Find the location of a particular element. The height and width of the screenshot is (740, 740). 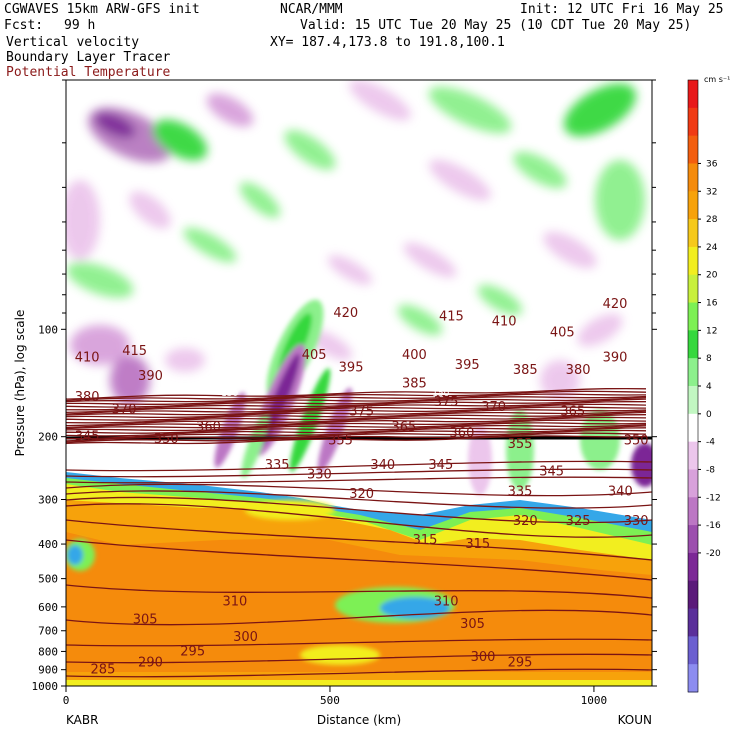

colorbar-label: 8 is located at coordinates (709, 359).